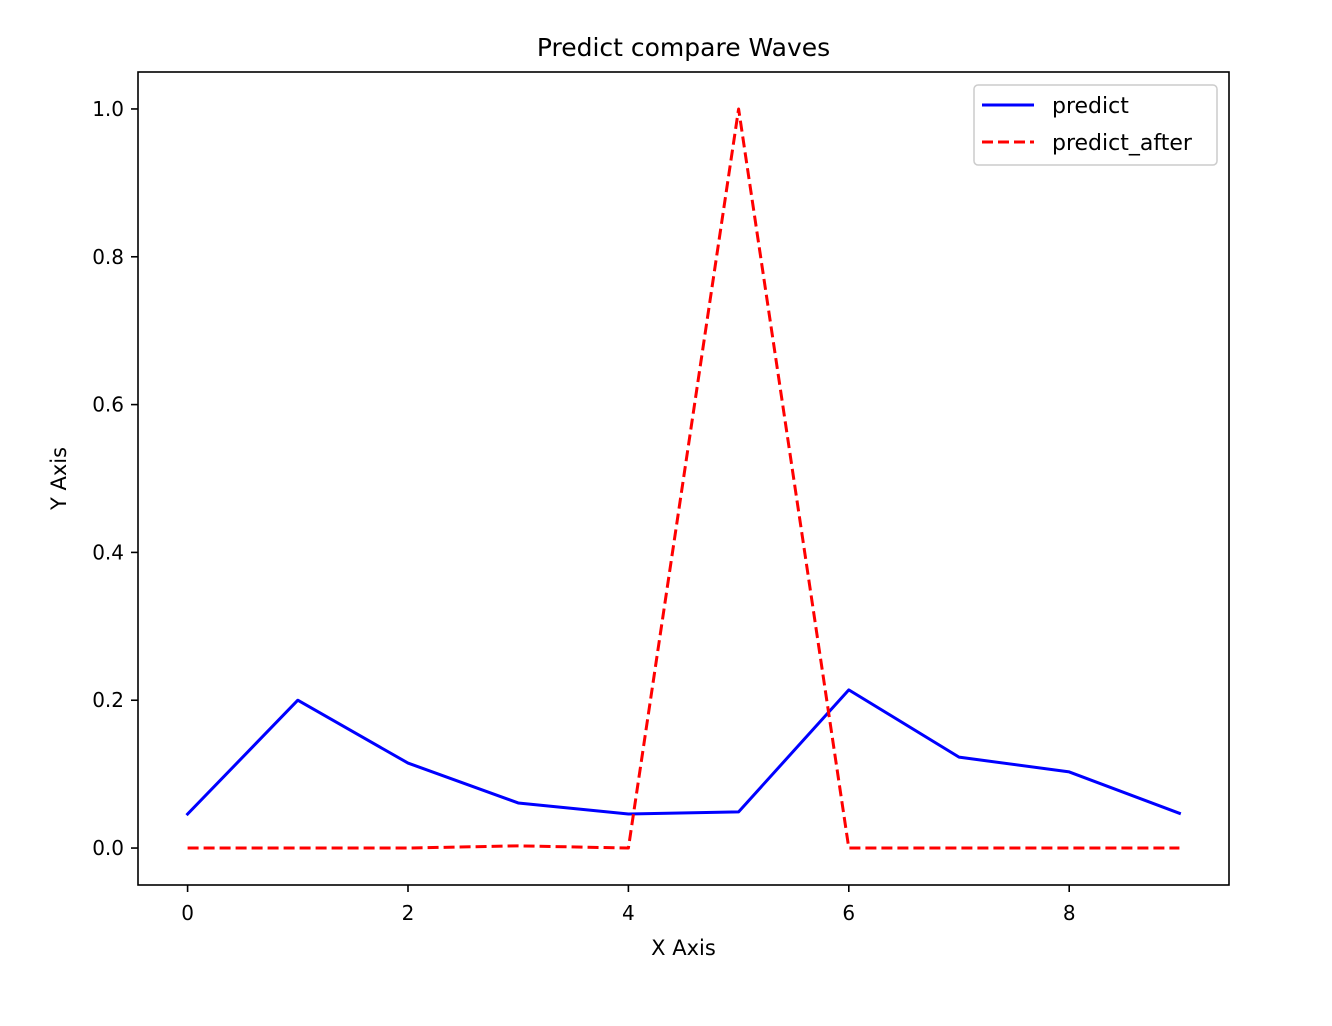 The image size is (1332, 1026). What do you see at coordinates (108, 700) in the screenshot?
I see `y-tick-label: 0.2` at bounding box center [108, 700].